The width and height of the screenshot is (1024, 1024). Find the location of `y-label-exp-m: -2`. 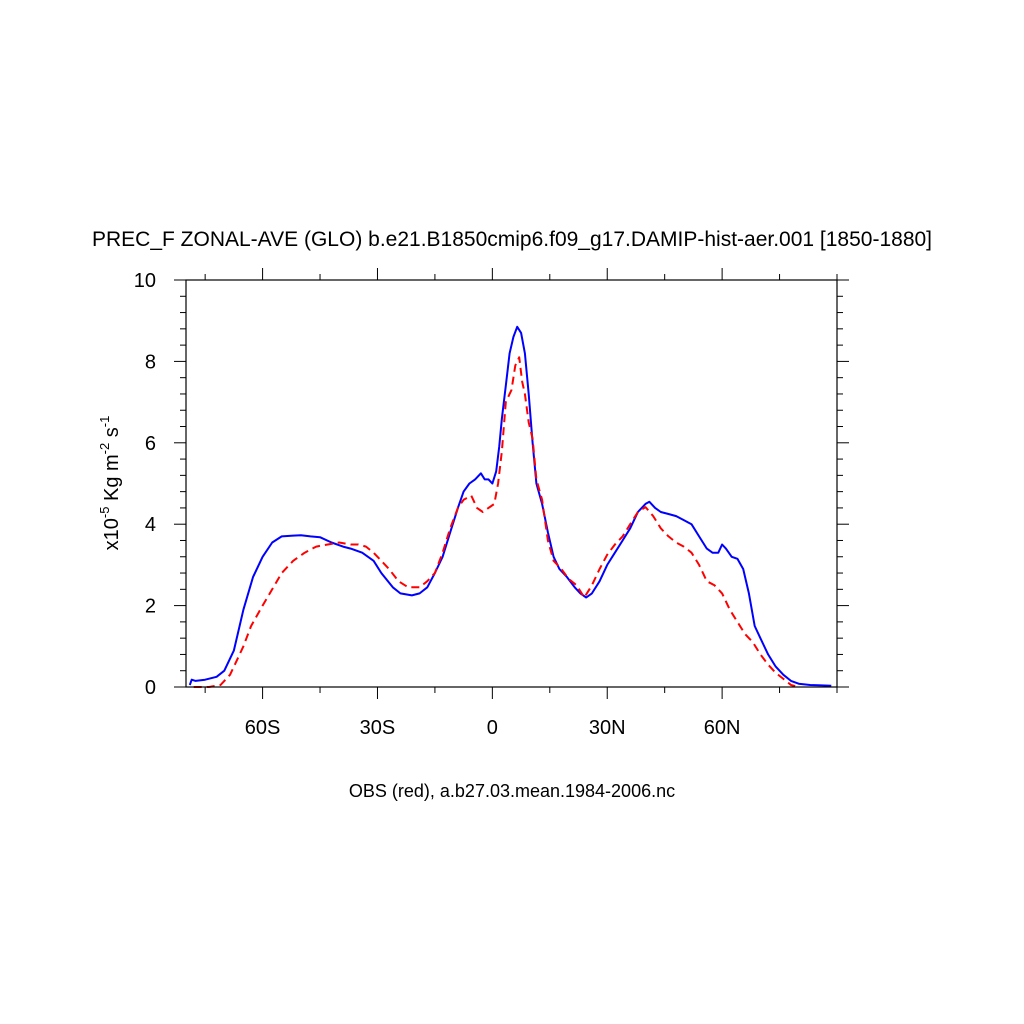

y-label-exp-m: -2 is located at coordinates (104, 449).